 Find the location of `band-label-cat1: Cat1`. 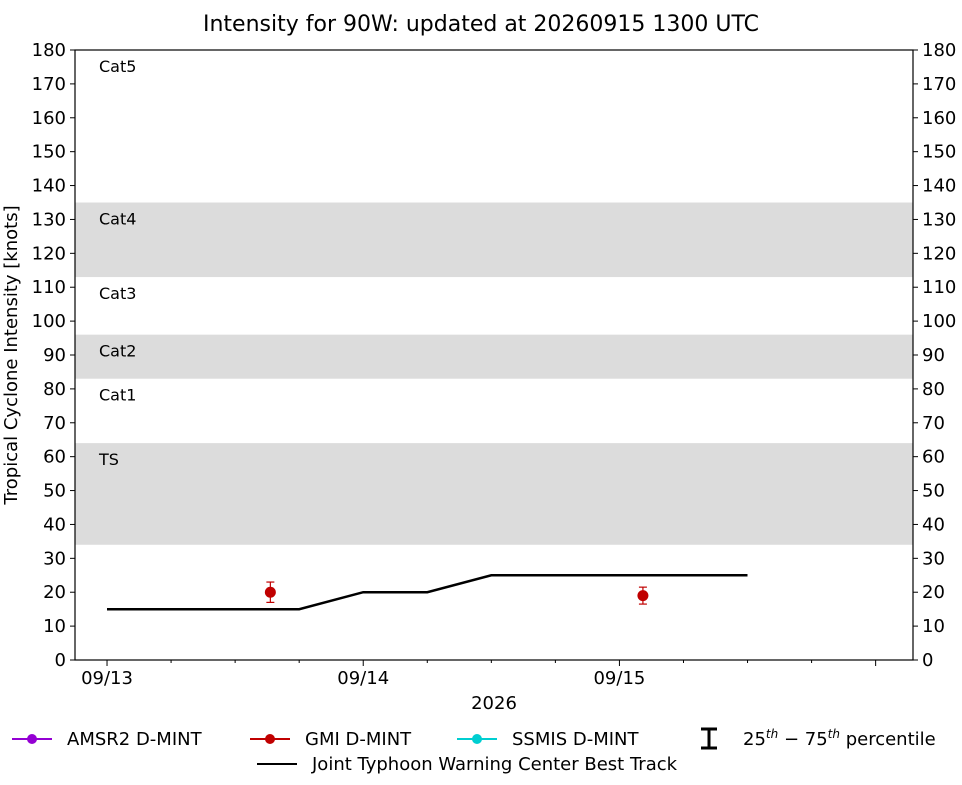

band-label-cat1: Cat1 is located at coordinates (117, 395).